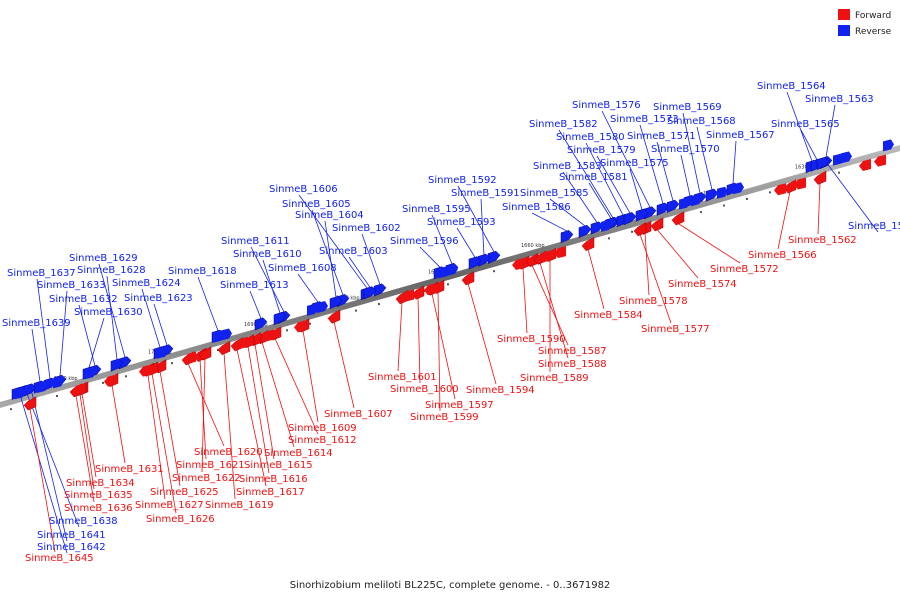  Describe the element at coordinates (103, 258) in the screenshot. I see `gene-label: SinmeB_1629` at that location.